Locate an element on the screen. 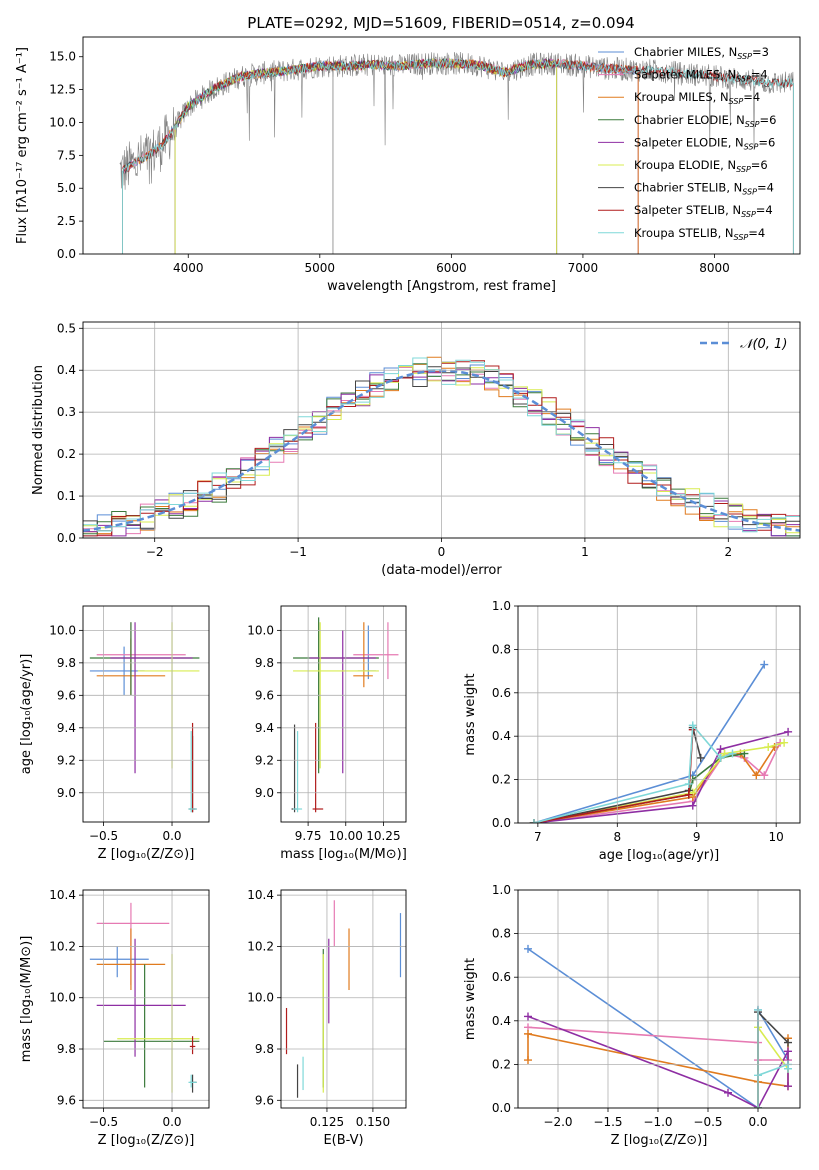 The height and width of the screenshot is (1170, 819). y-tick-label: 0.5 is located at coordinates (66, 328).